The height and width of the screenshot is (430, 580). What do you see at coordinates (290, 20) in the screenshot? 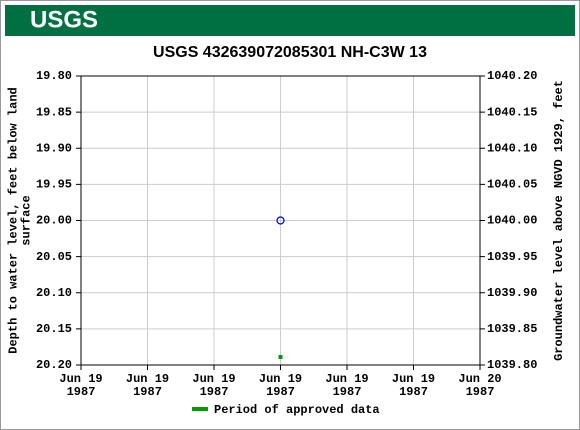
I see `header-bar` at bounding box center [290, 20].